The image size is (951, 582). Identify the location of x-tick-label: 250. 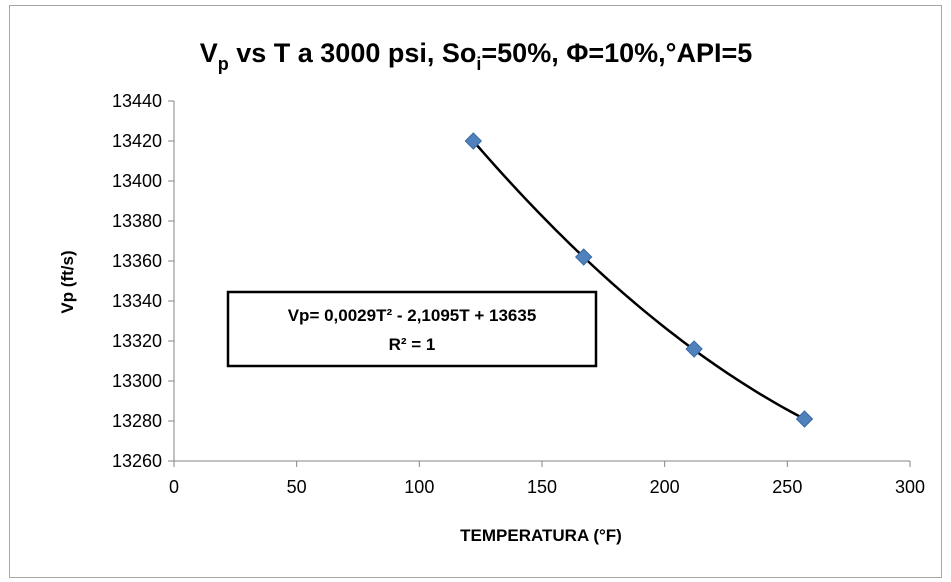
(787, 487).